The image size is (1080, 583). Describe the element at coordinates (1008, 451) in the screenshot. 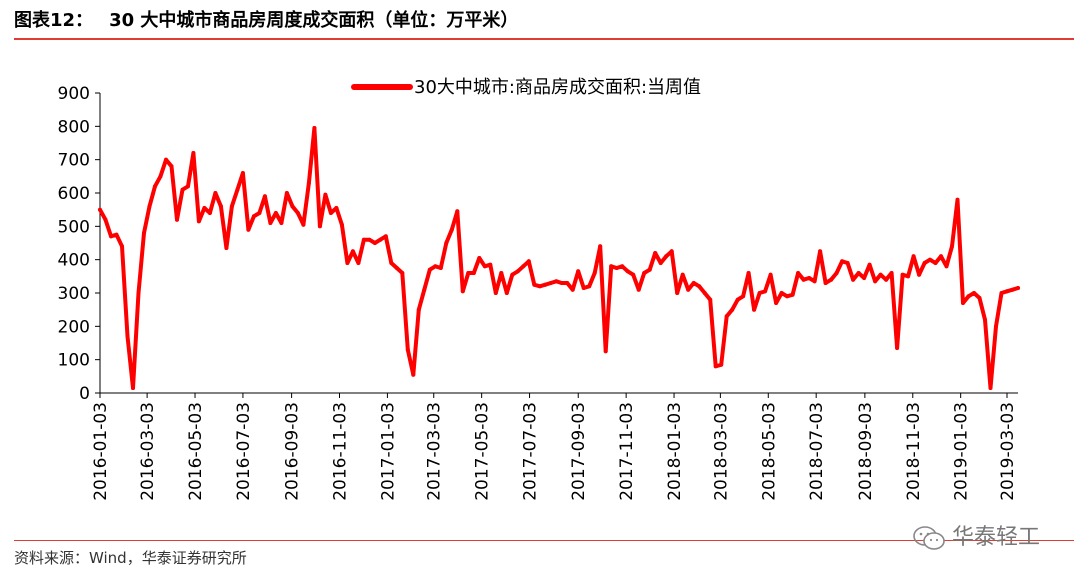

I see `x-tick-label: 2019-03-03` at that location.